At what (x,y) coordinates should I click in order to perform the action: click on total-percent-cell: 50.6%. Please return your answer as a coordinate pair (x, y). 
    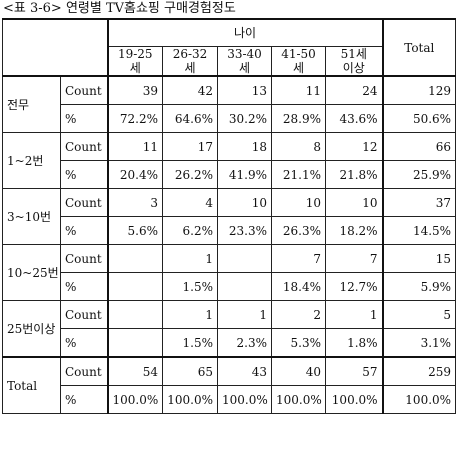
    Looking at the image, I should click on (418, 118).